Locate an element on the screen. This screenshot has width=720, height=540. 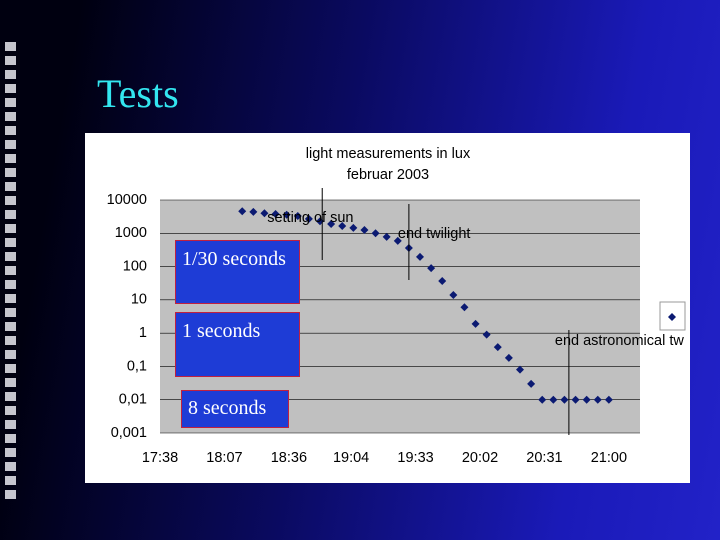
x-tick-label: 18:36 is located at coordinates (289, 458).